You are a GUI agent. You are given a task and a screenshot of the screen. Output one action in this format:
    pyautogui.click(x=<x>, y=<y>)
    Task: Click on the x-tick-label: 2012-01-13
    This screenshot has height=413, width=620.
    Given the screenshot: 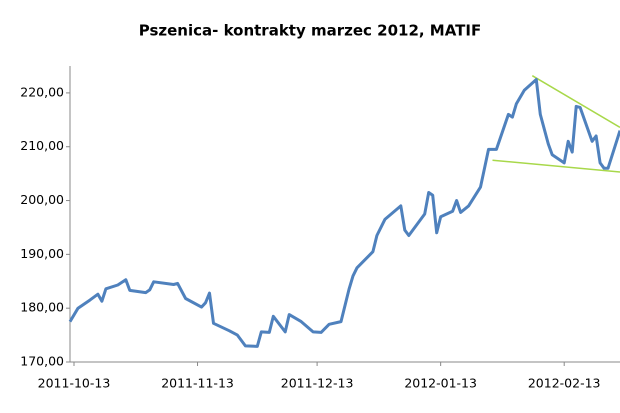 What is the action you would take?
    pyautogui.click(x=440, y=383)
    